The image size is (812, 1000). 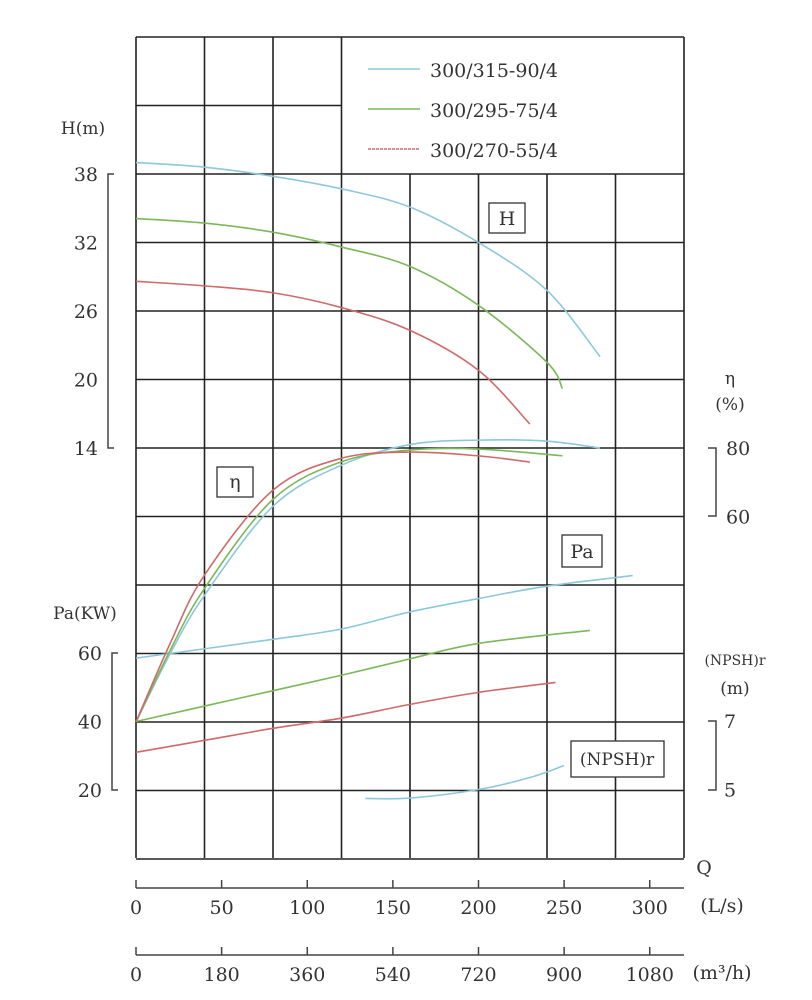 I want to click on H-tick-label: 38, so click(x=86, y=175).